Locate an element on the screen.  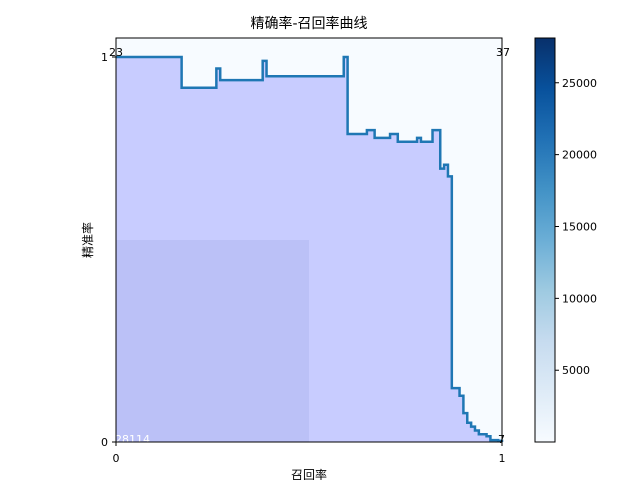
y-tick-label-1: 1 is located at coordinates (104, 57).